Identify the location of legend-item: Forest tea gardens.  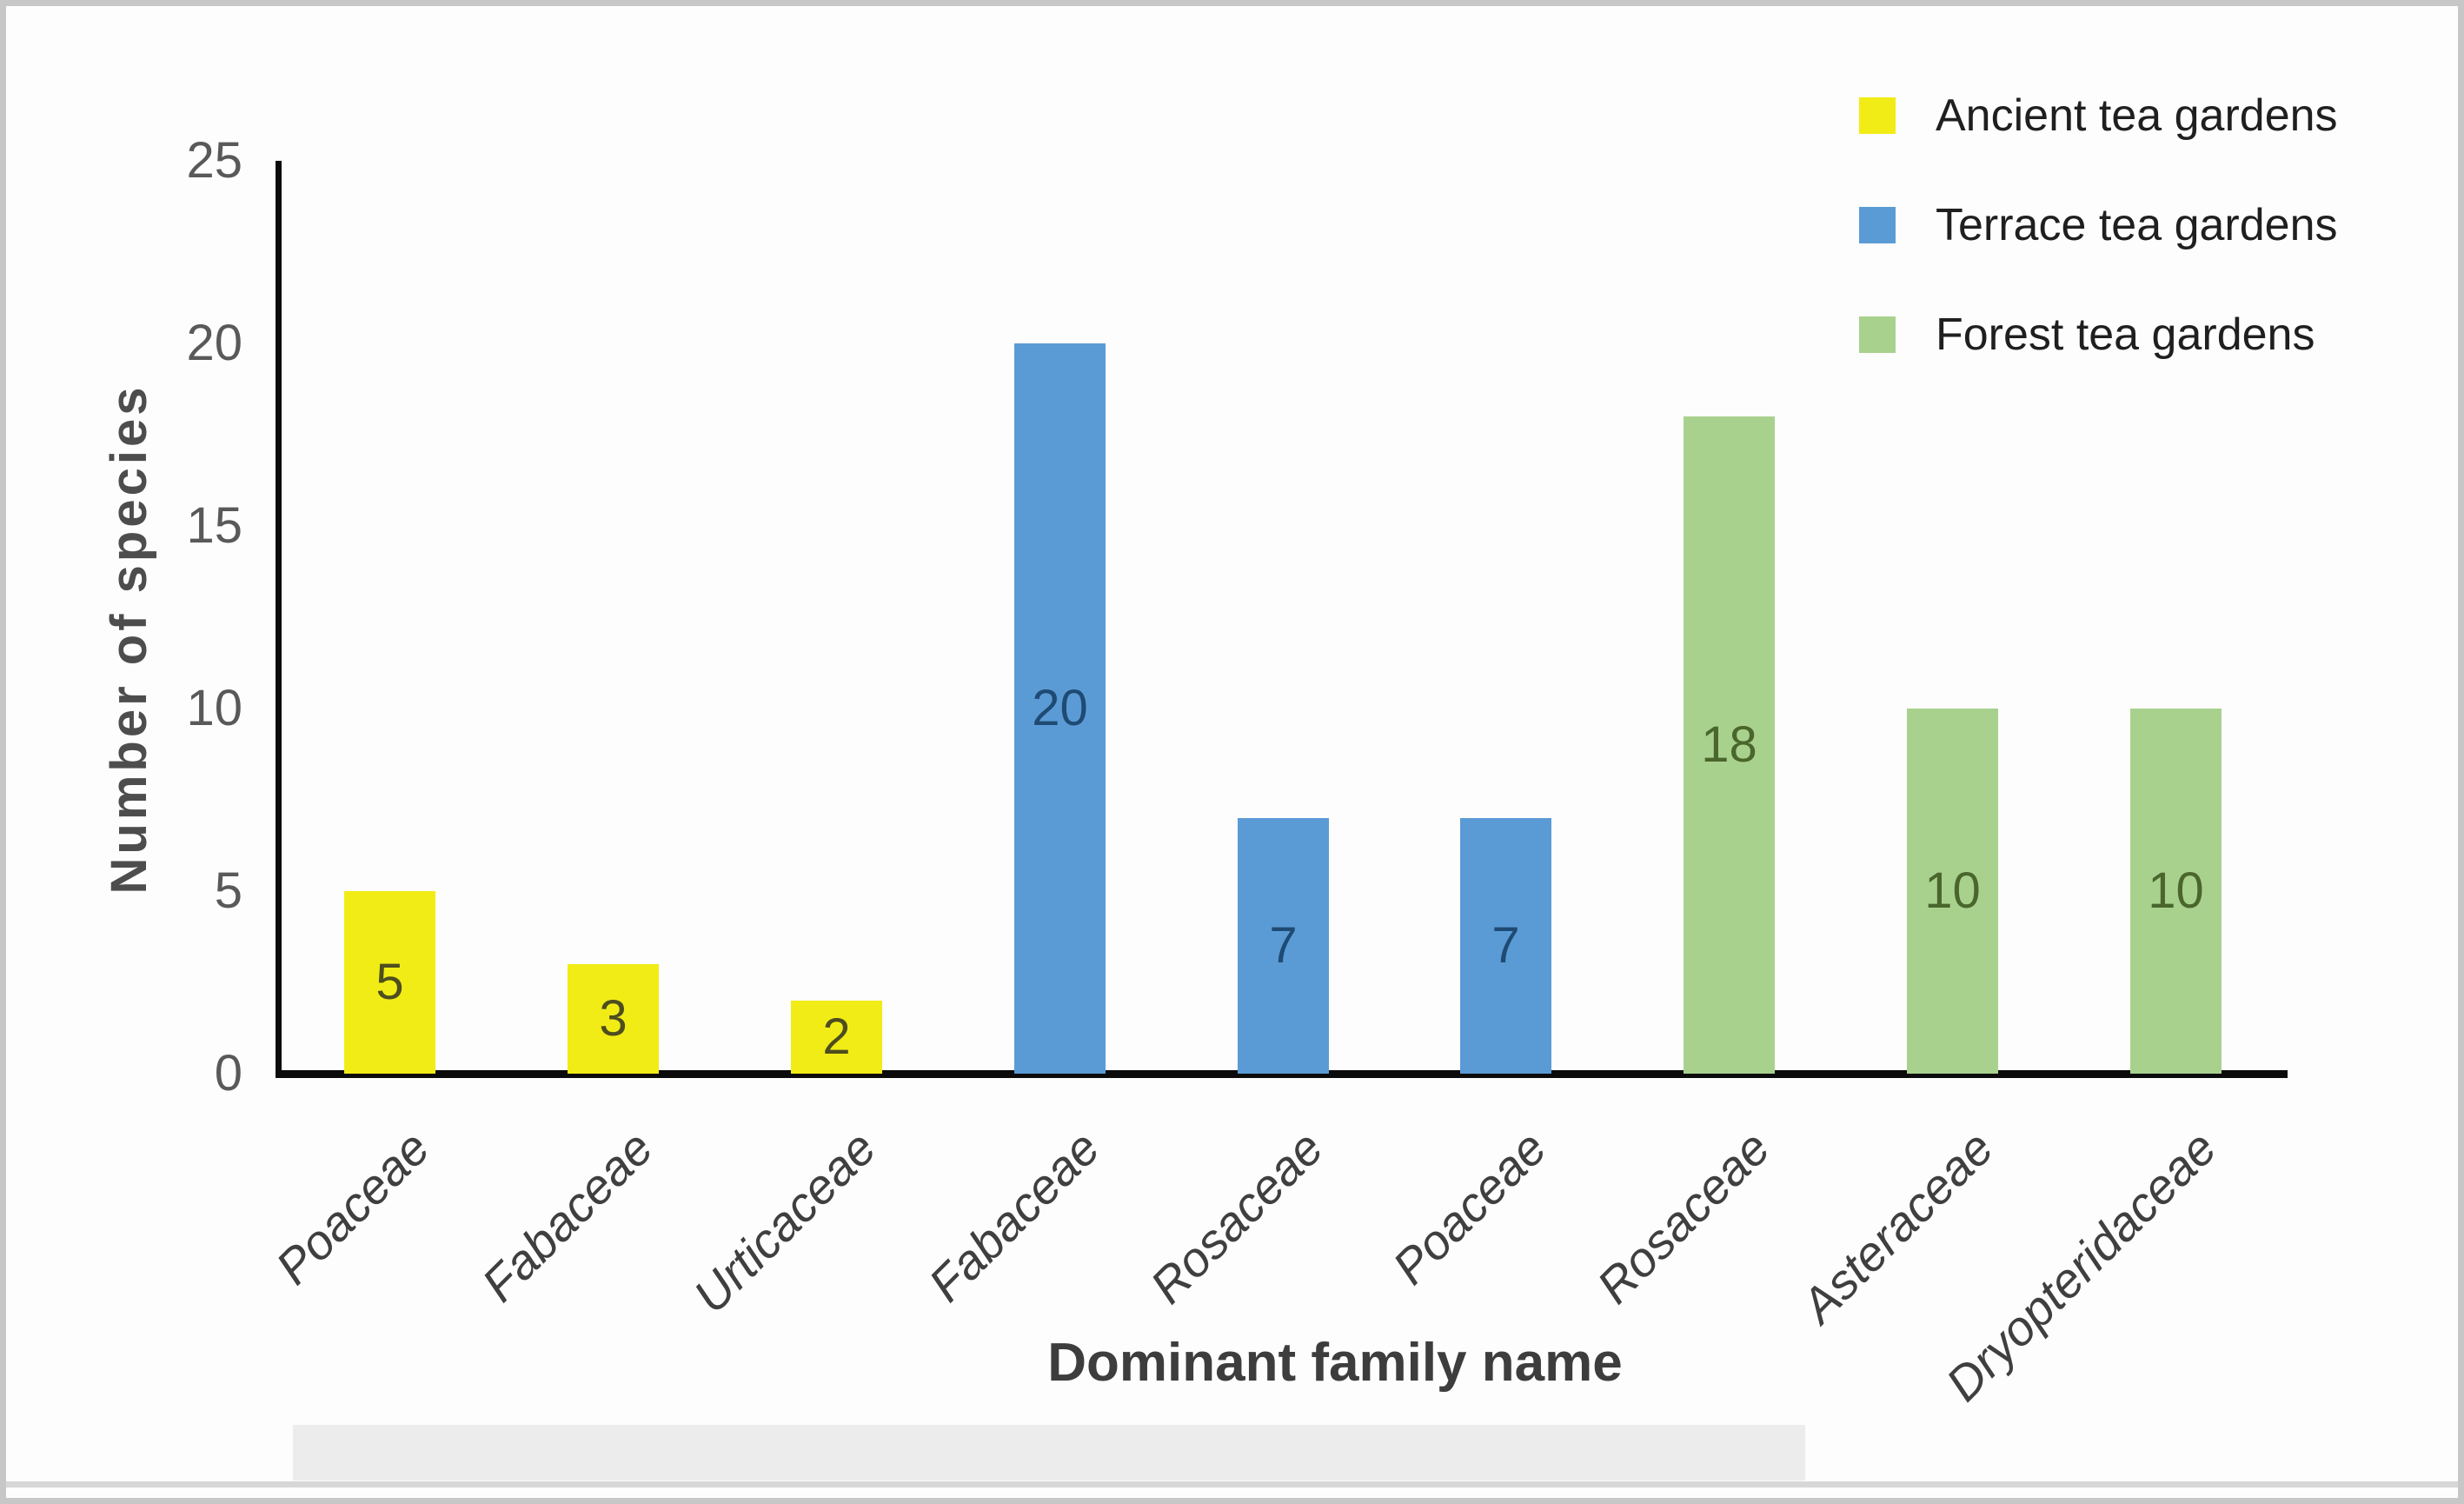
(2128, 335).